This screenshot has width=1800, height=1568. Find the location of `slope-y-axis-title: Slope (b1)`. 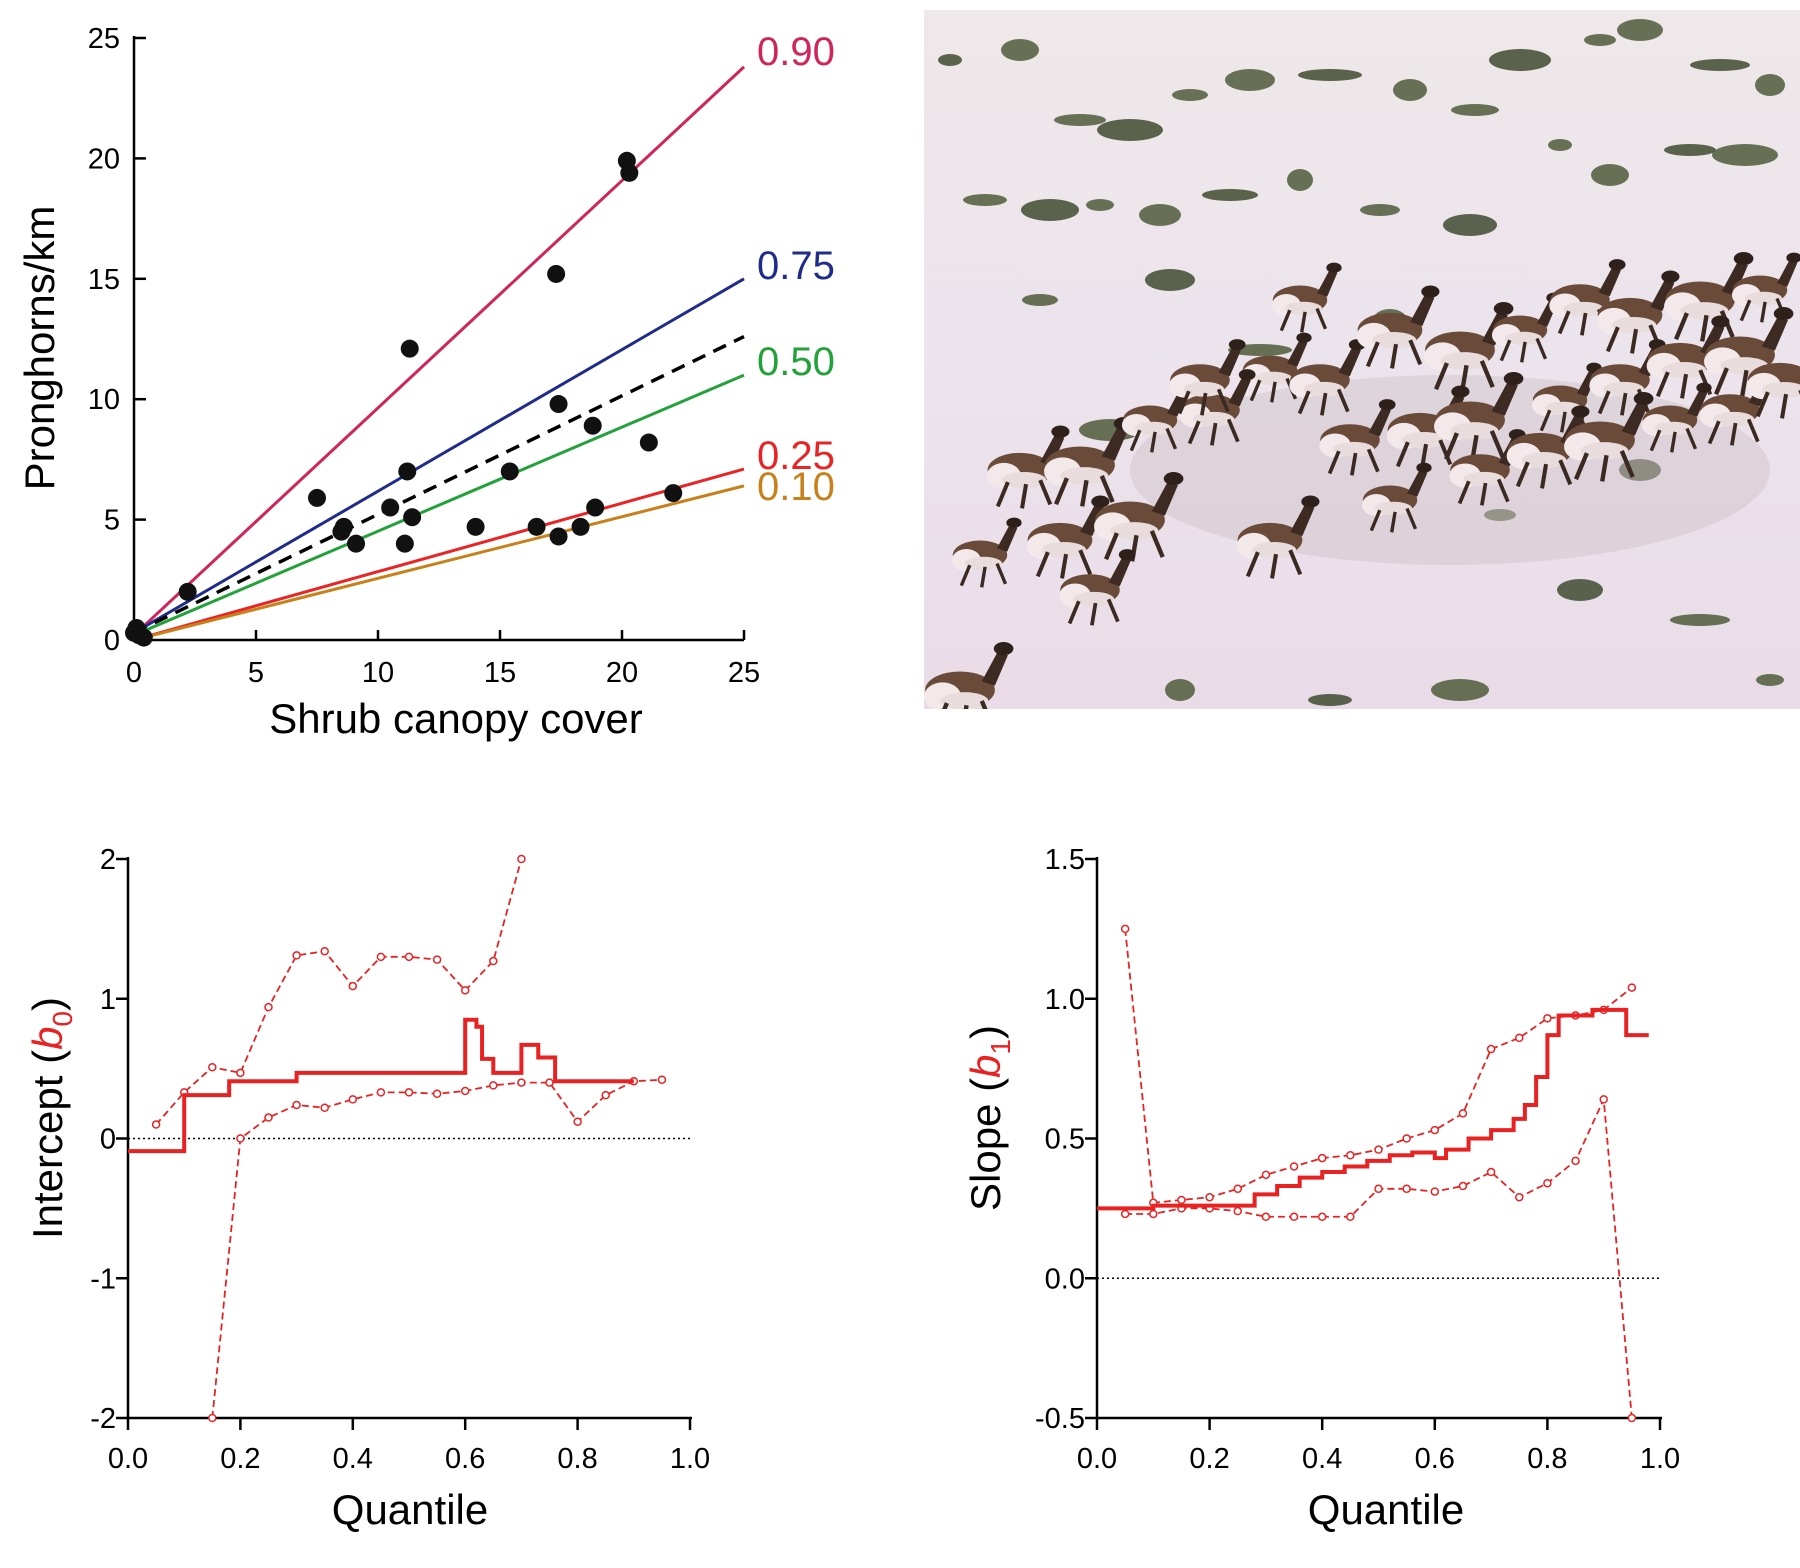

slope-y-axis-title: Slope (b1) is located at coordinates (989, 1118).